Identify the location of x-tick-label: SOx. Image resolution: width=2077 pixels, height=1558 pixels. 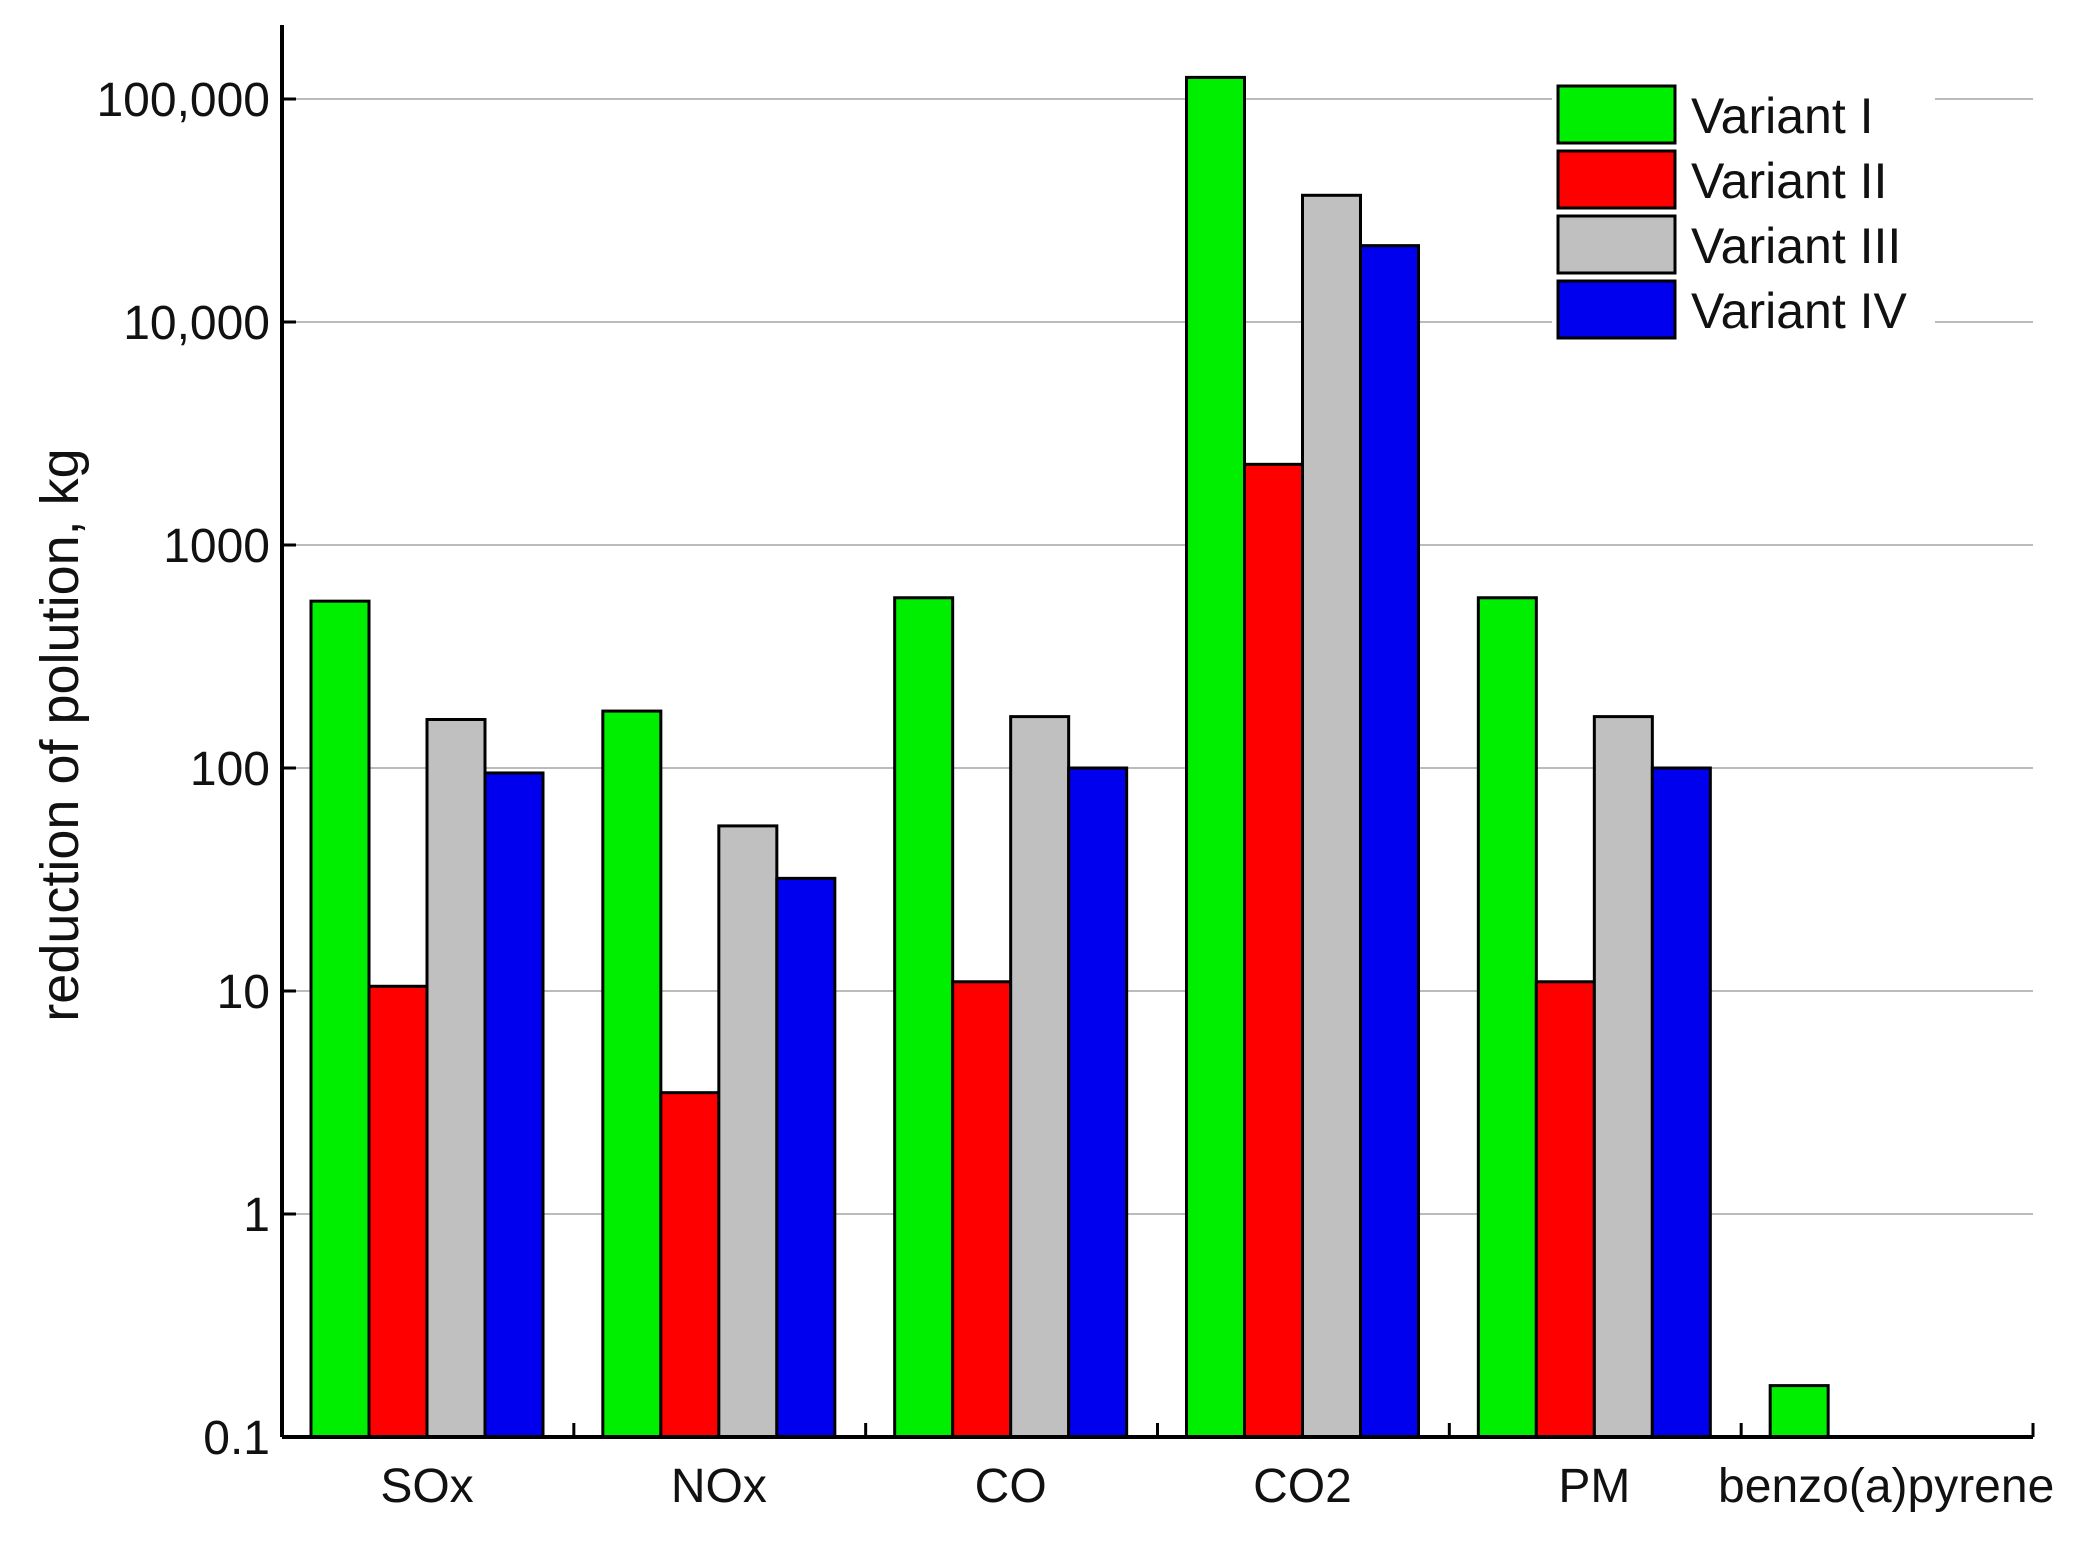
(426, 1486).